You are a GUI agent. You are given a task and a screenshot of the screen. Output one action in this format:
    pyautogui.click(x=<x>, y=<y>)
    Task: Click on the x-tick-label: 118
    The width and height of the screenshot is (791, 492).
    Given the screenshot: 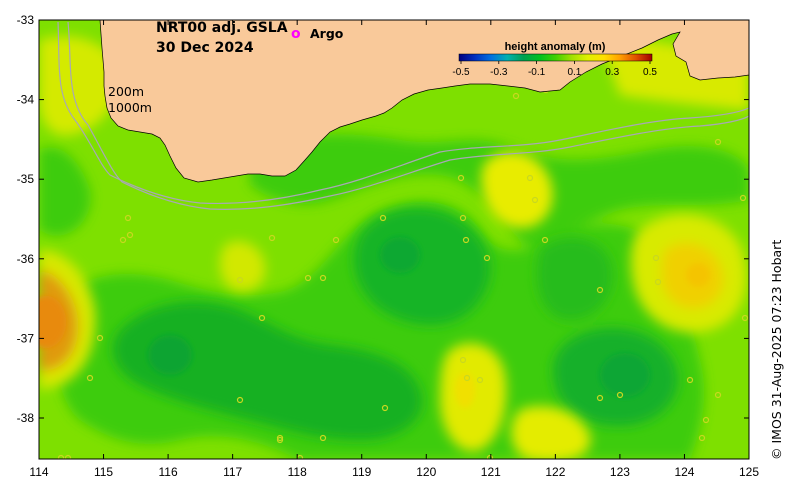 What is the action you would take?
    pyautogui.click(x=297, y=472)
    